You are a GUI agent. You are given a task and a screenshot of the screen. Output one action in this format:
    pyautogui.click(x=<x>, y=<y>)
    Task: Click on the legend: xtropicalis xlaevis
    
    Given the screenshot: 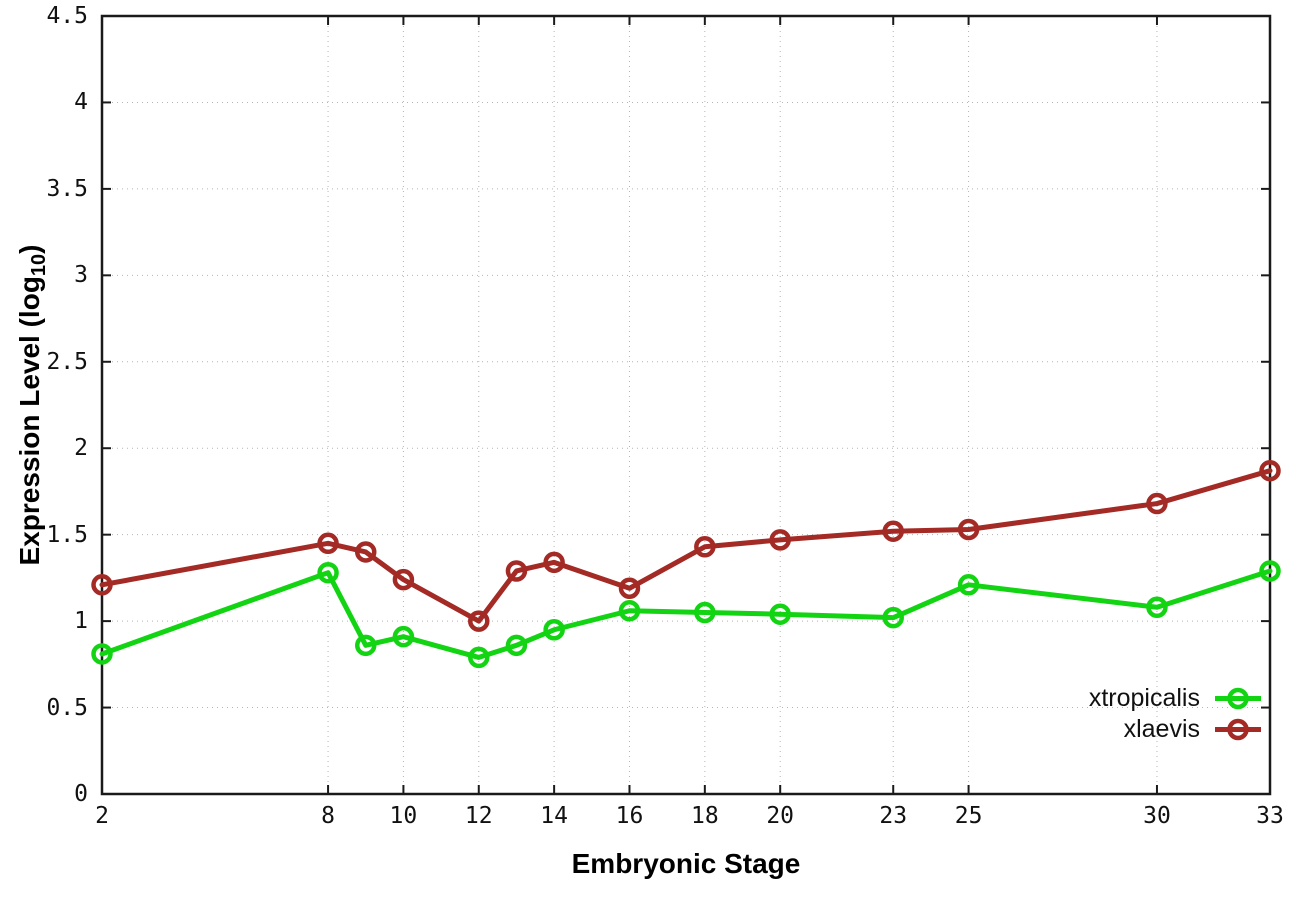 What is the action you would take?
    pyautogui.click(x=1176, y=714)
    